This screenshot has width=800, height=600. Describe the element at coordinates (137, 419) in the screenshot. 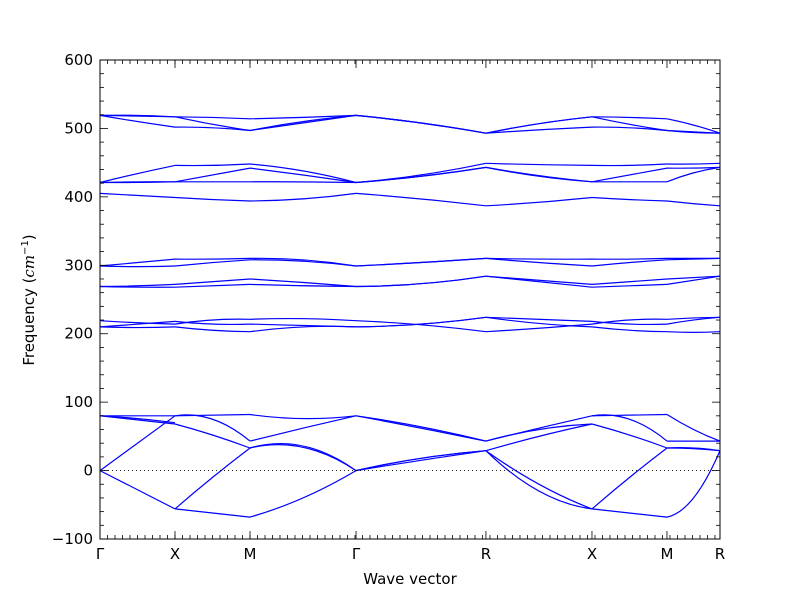

I see `band-line-seg0-b3` at that location.